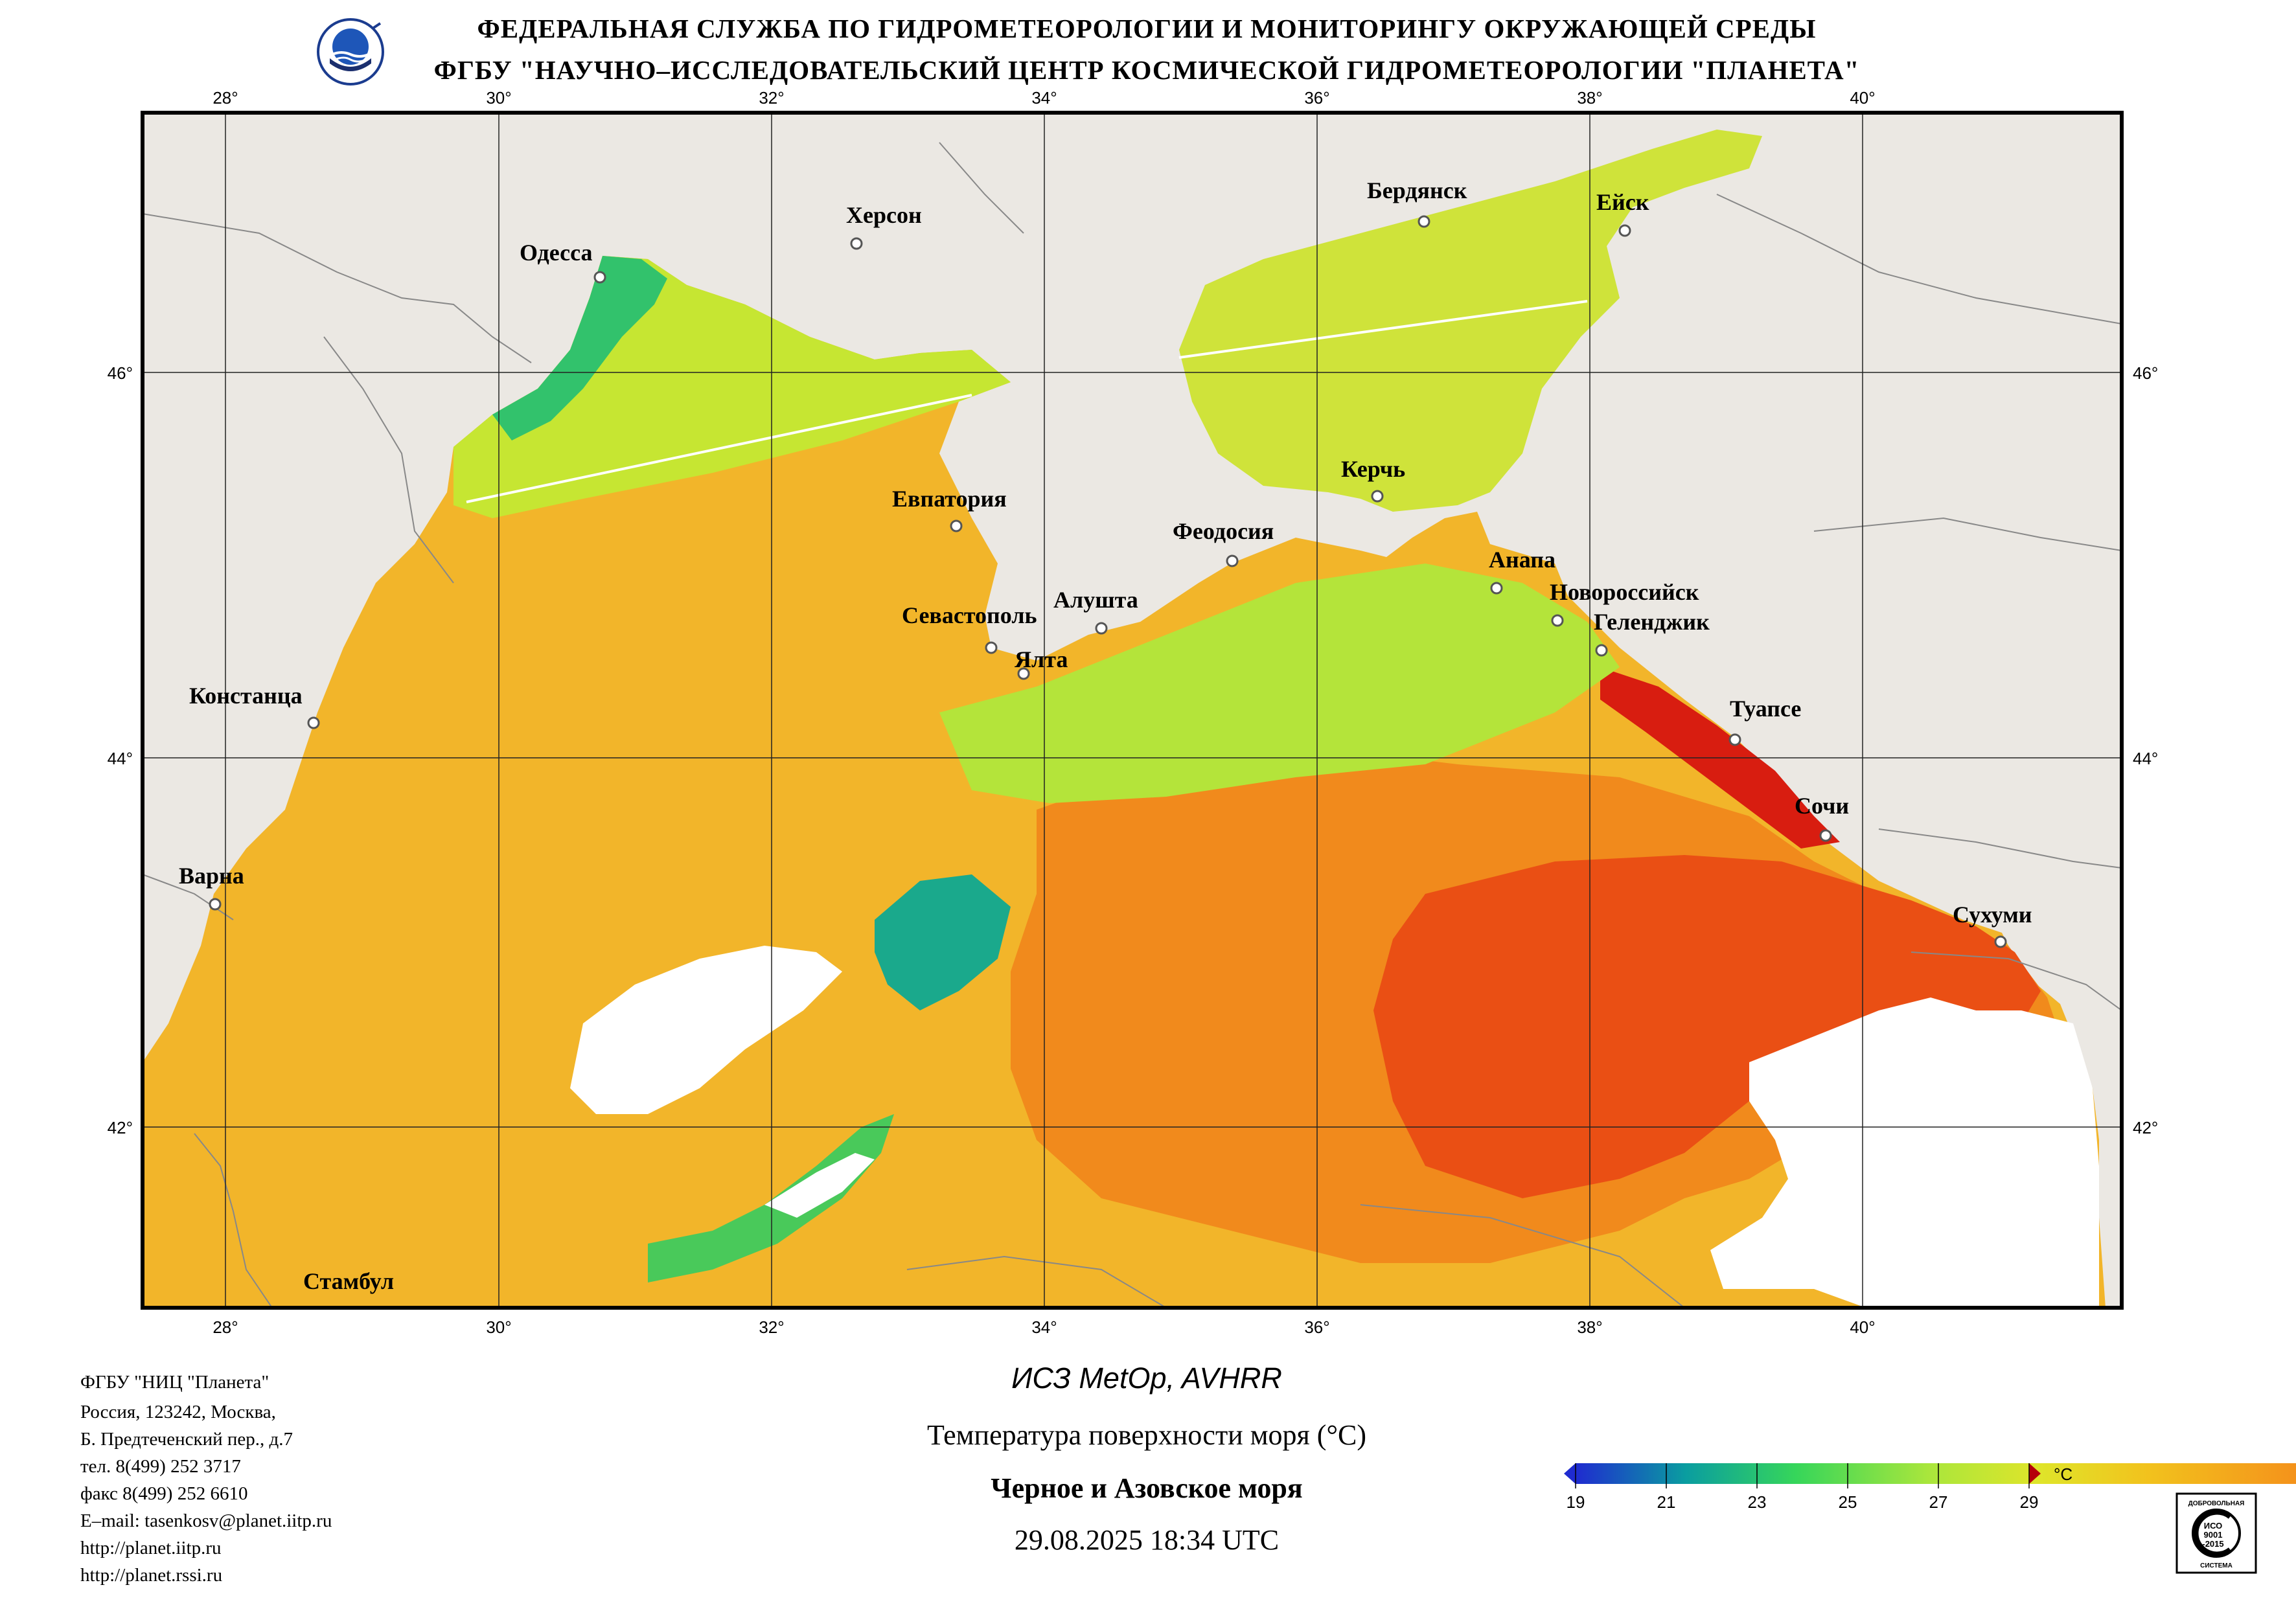 This screenshot has height=1607, width=2296. What do you see at coordinates (2063, 1475) in the screenshot?
I see `colorbar-unit: °C` at bounding box center [2063, 1475].